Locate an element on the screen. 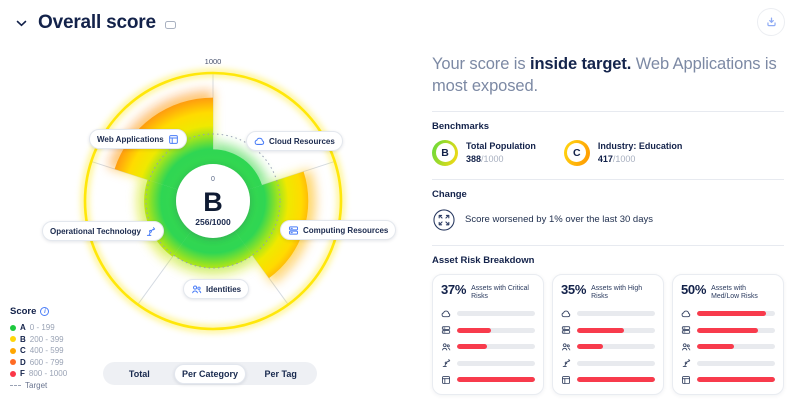 Image resolution: width=800 pixels, height=408 pixels. headline-muted: Your score is is located at coordinates (481, 64).